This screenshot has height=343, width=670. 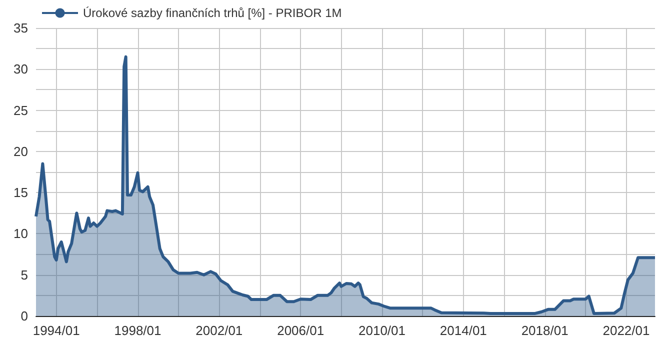 I want to click on x-tick-label: 2022/01, so click(x=626, y=330).